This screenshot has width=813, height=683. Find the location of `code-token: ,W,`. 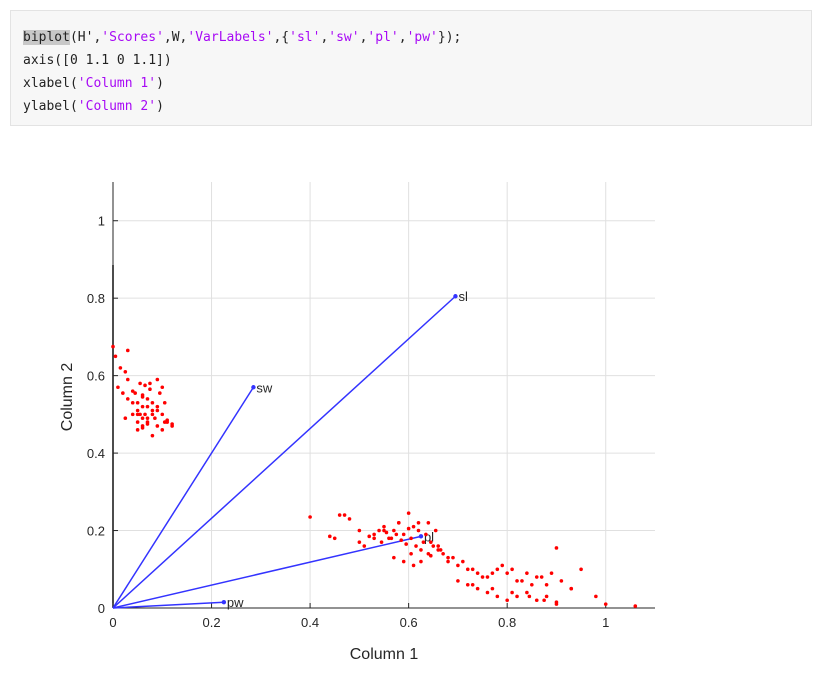

code-token: ,W, is located at coordinates (175, 37).